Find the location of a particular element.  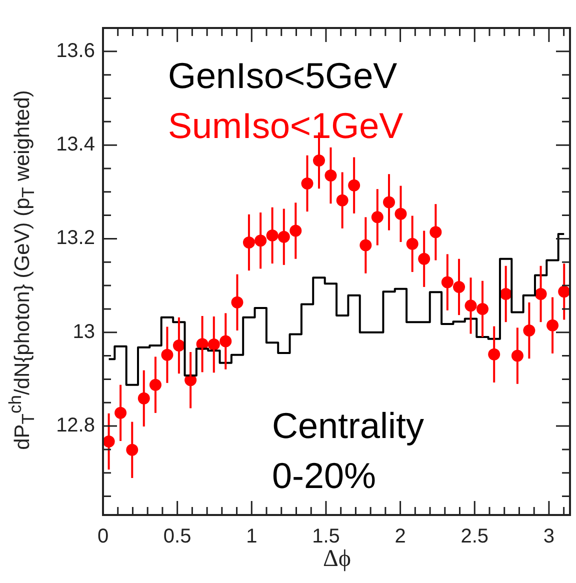

x-tick-label: 2 is located at coordinates (400, 537).